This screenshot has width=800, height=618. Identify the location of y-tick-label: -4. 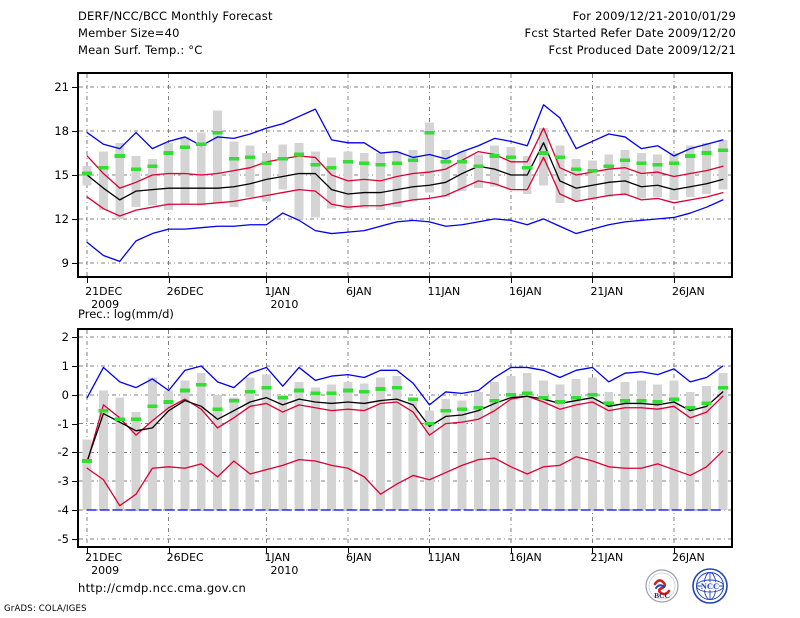
(63, 510).